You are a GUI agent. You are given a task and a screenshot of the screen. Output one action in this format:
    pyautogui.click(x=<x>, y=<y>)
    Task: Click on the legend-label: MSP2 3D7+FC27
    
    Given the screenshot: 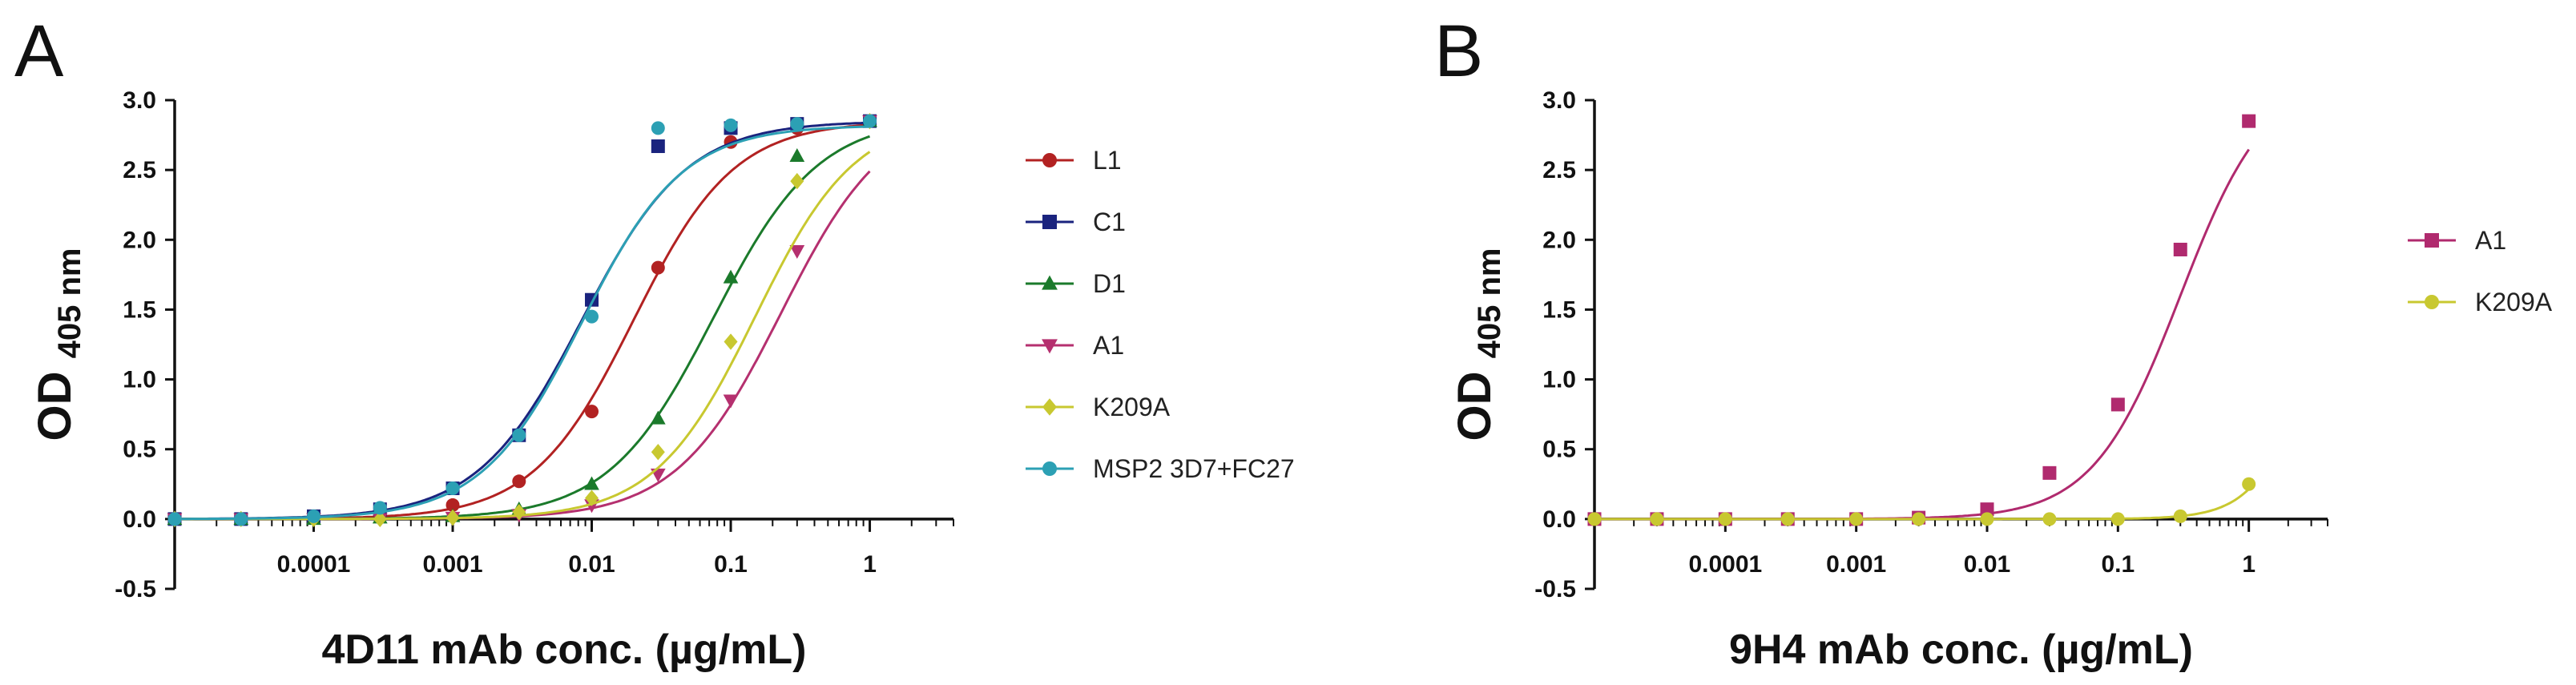 What is the action you would take?
    pyautogui.click(x=1194, y=468)
    